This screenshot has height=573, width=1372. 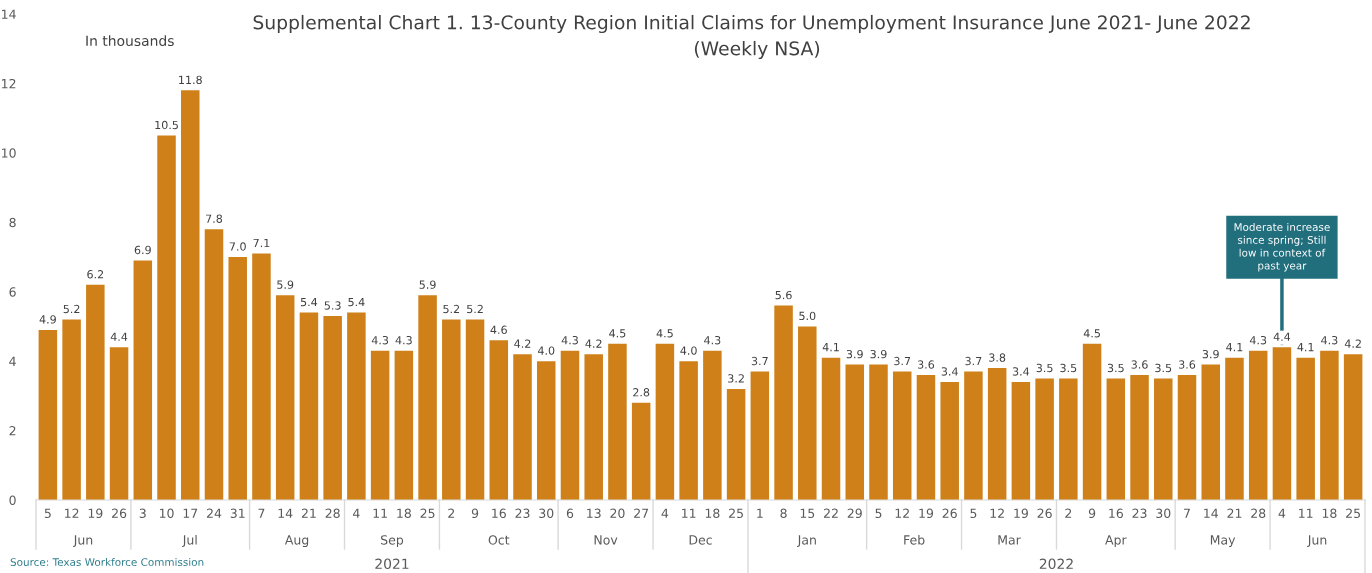 I want to click on data-label: 5.4, so click(x=356, y=302).